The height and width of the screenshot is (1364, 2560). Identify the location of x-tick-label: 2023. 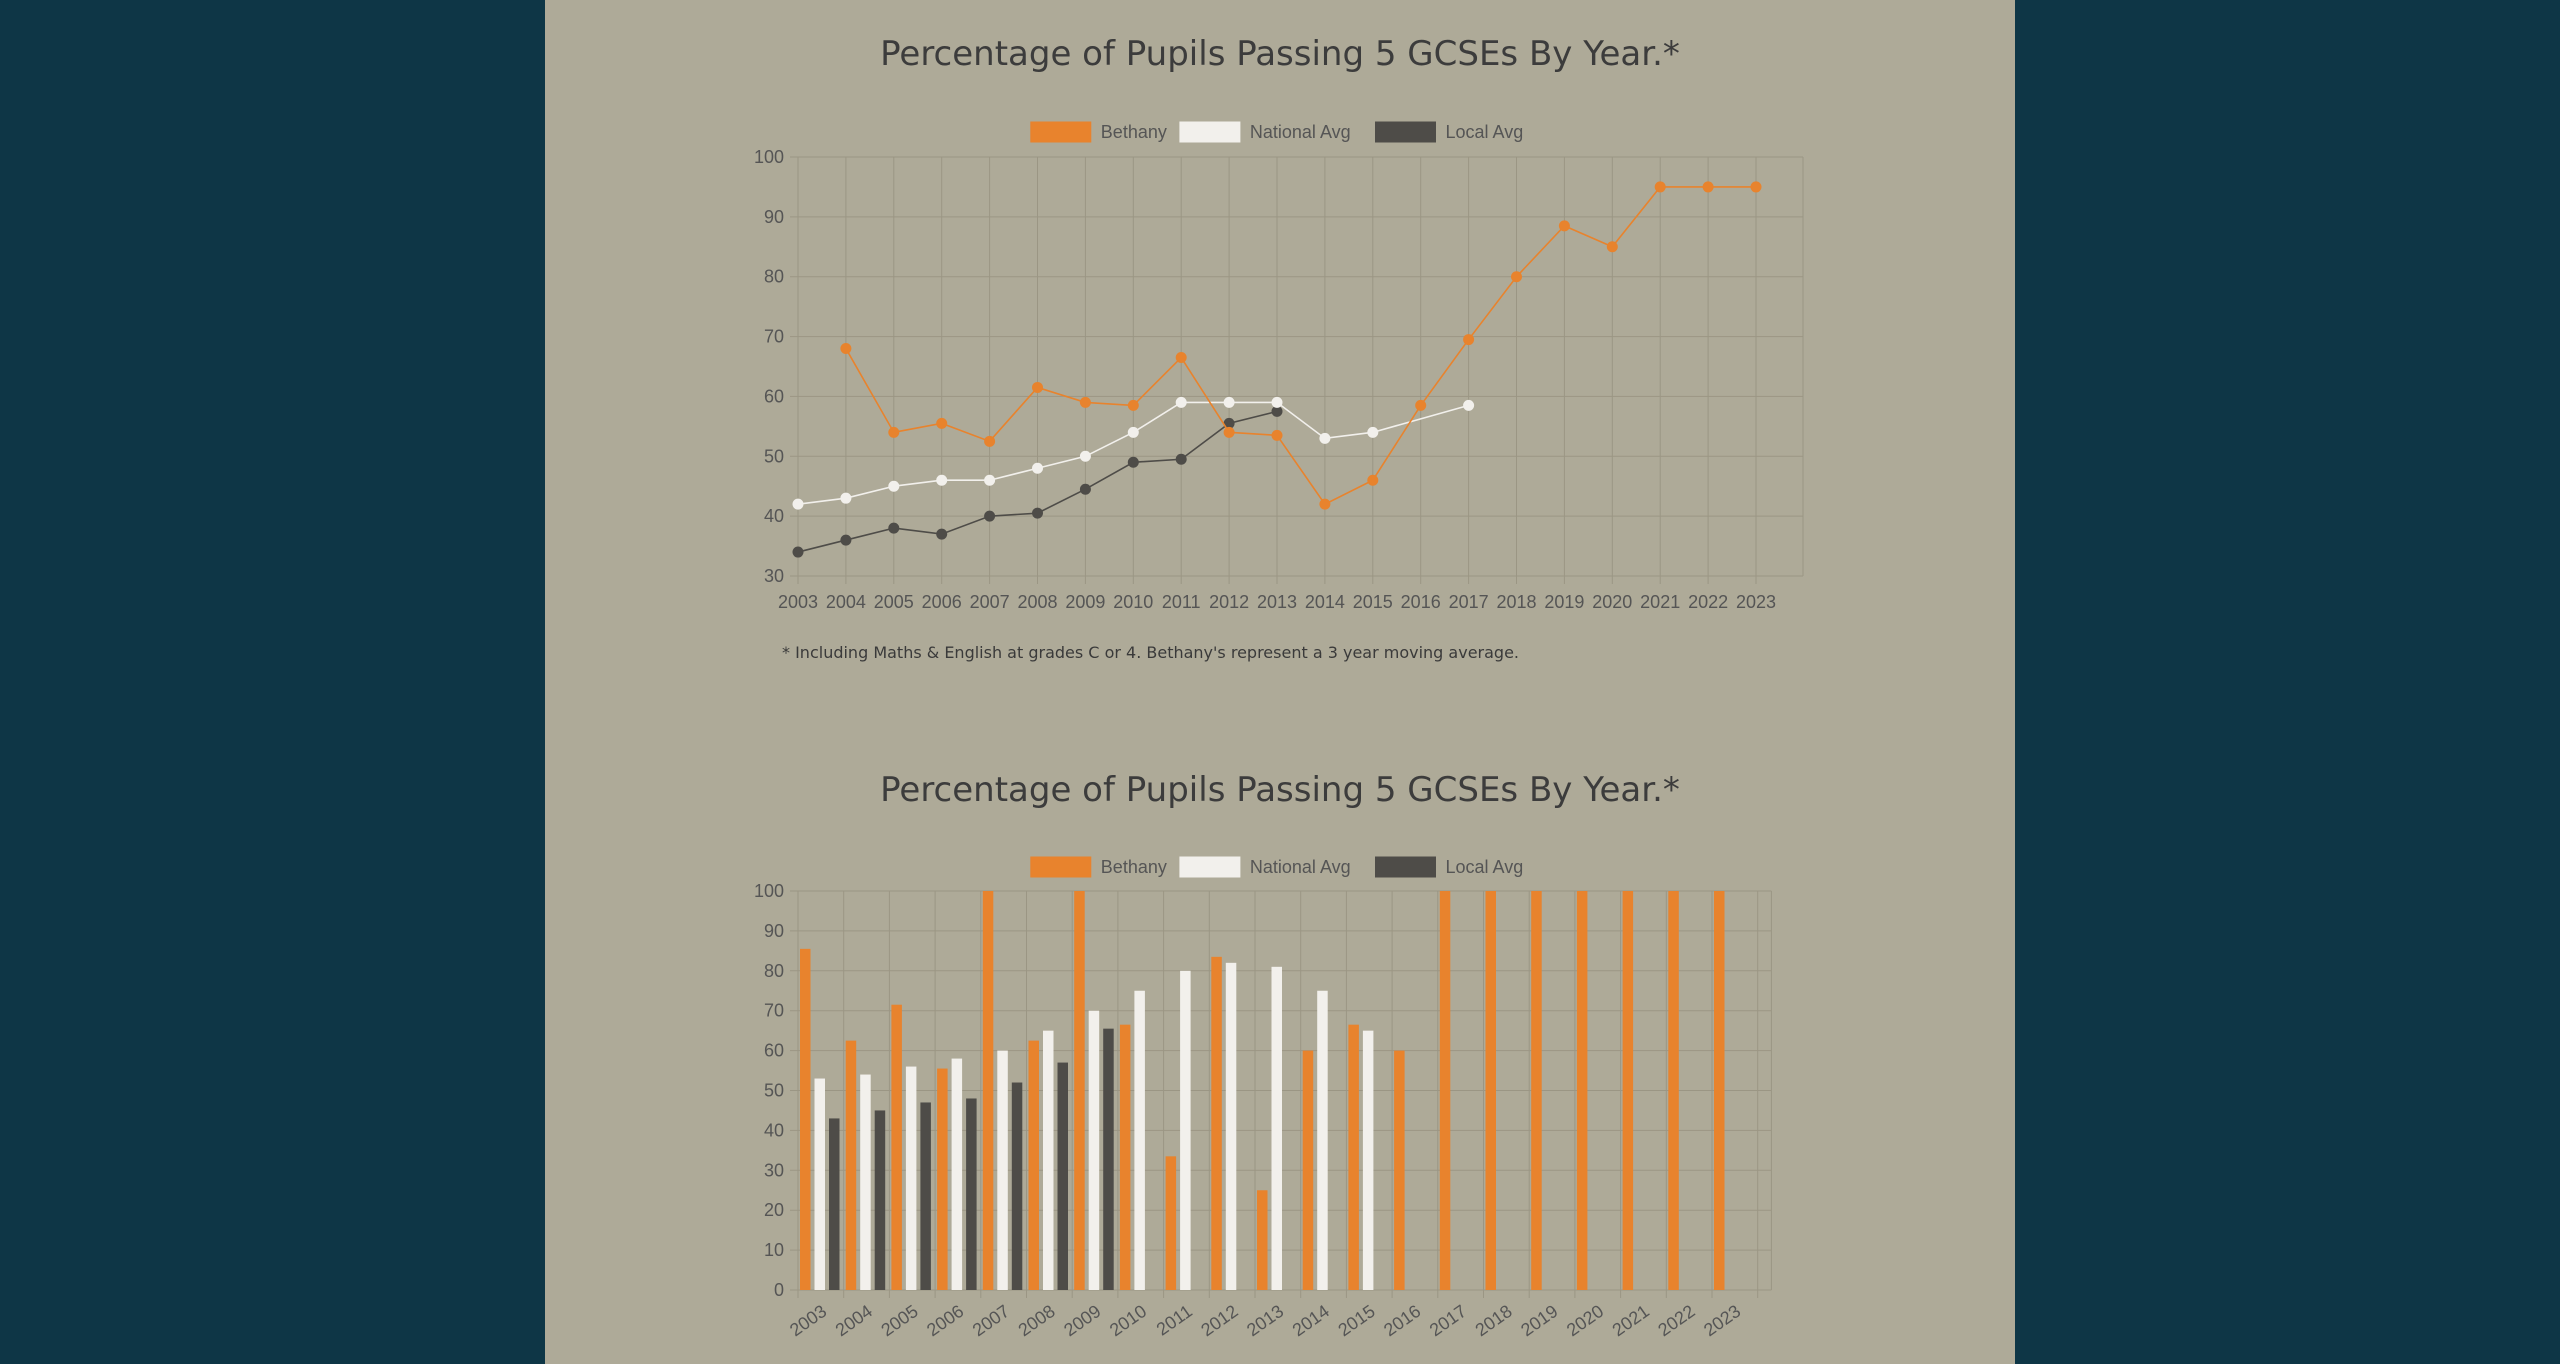
(1722, 1320).